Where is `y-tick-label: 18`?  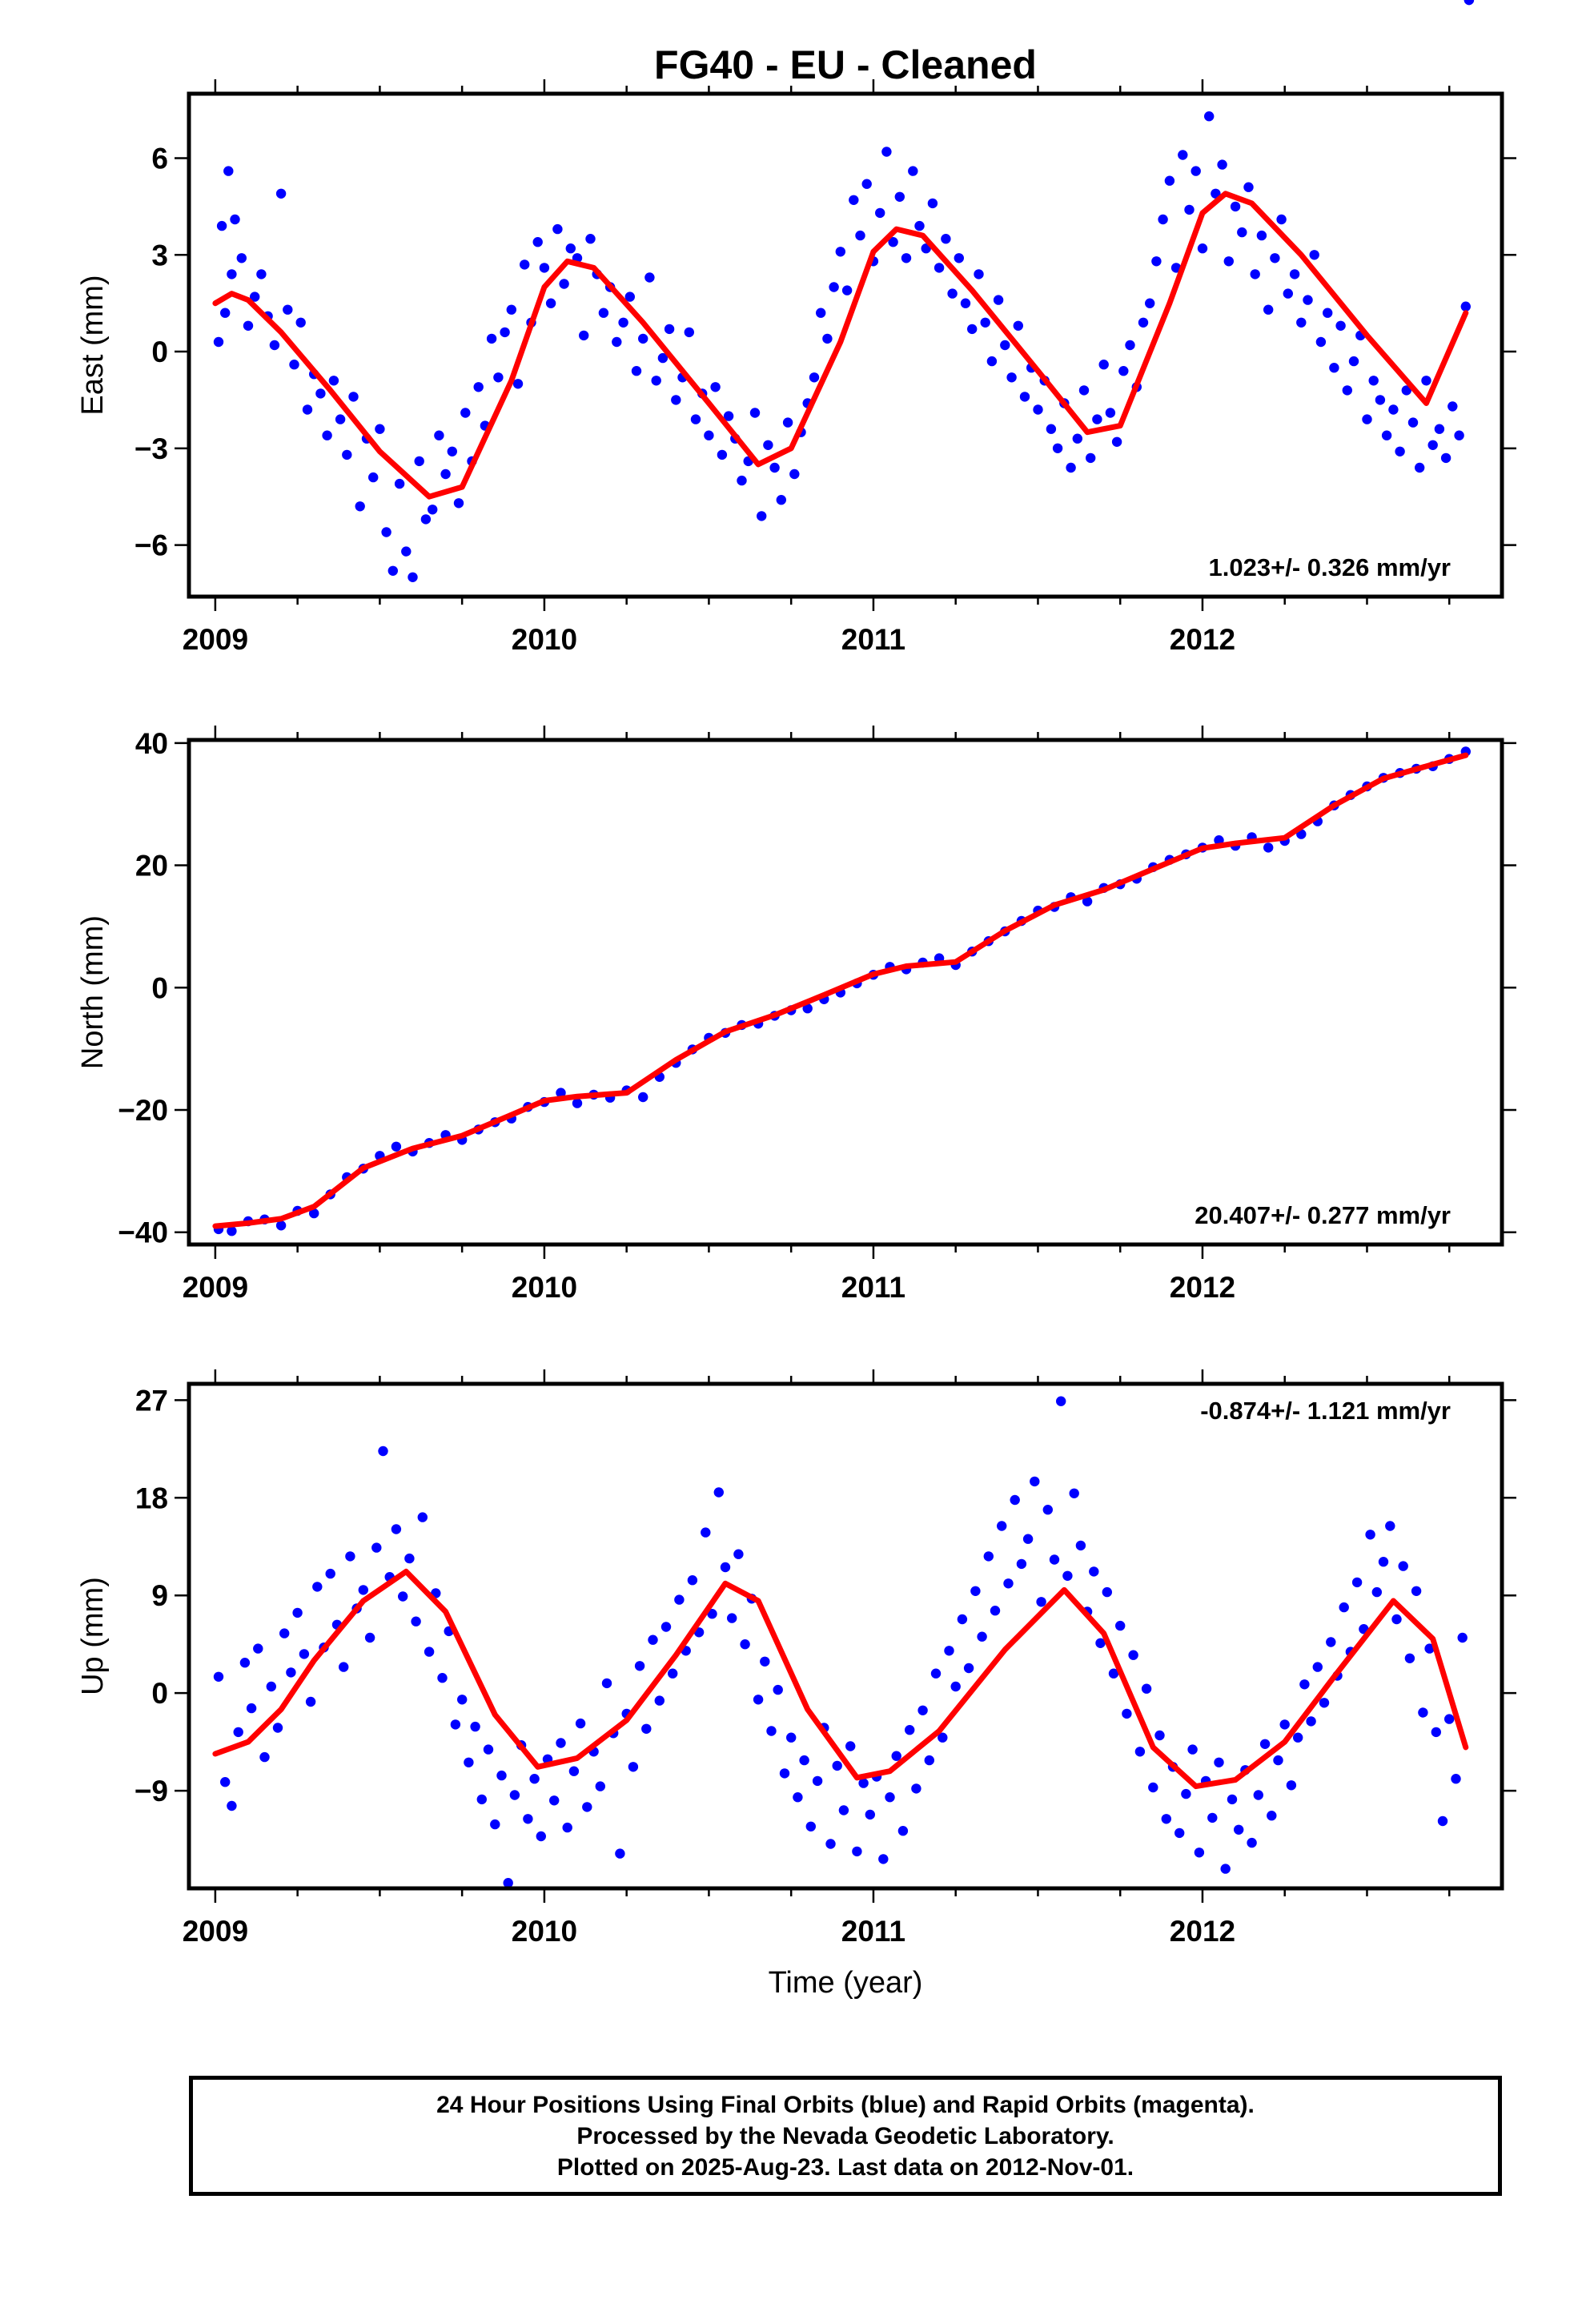
y-tick-label: 18 is located at coordinates (151, 1498).